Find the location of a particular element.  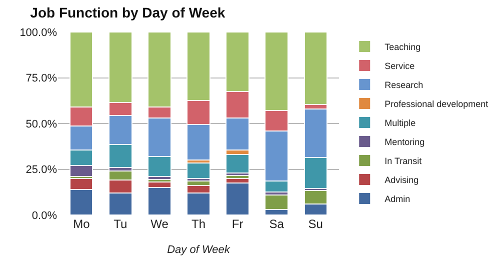

legend-label: Research is located at coordinates (404, 85).